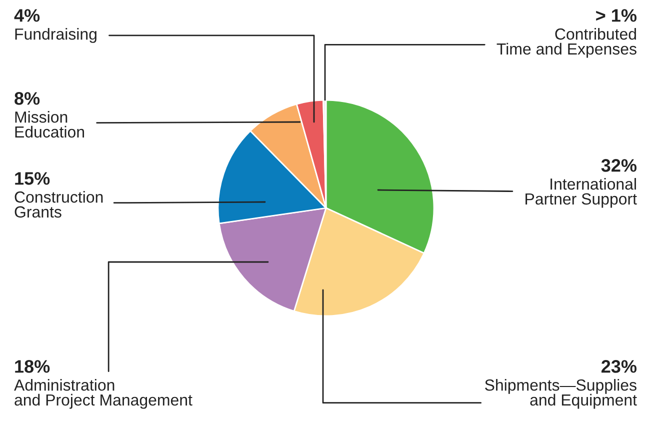 The height and width of the screenshot is (426, 655). I want to click on slice-label: Administration and Project Management, so click(103, 394).